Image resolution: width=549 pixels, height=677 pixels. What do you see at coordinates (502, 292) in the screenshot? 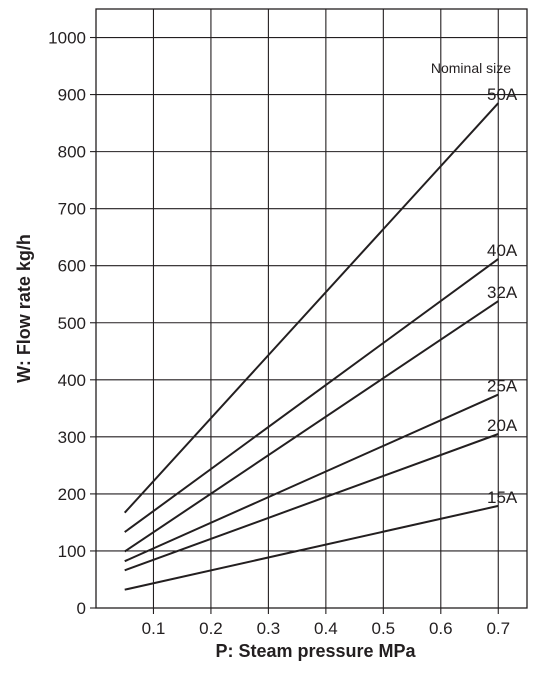
I see `series-label-32A: 32A` at bounding box center [502, 292].